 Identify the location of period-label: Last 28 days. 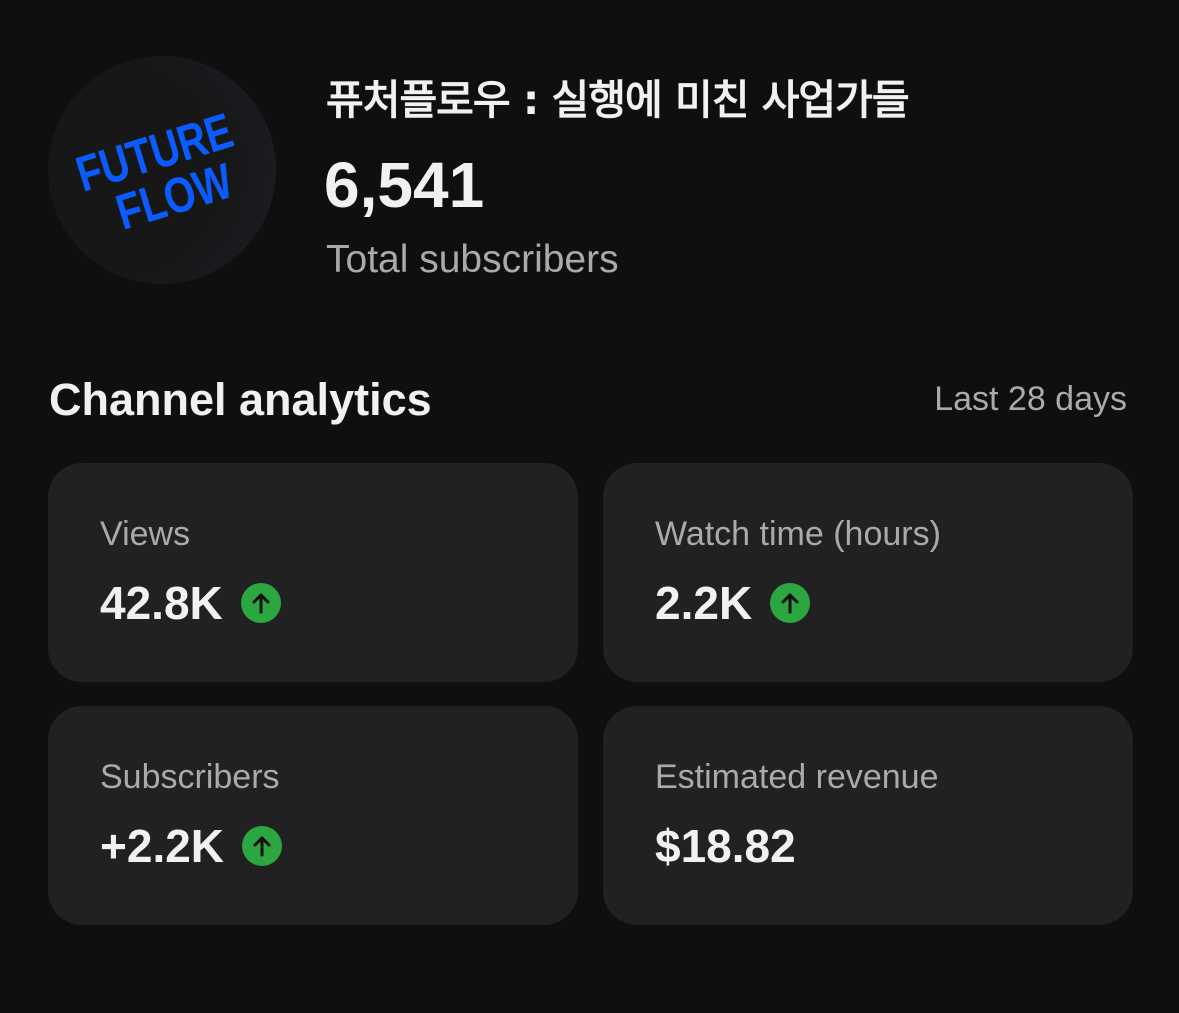
(1030, 399).